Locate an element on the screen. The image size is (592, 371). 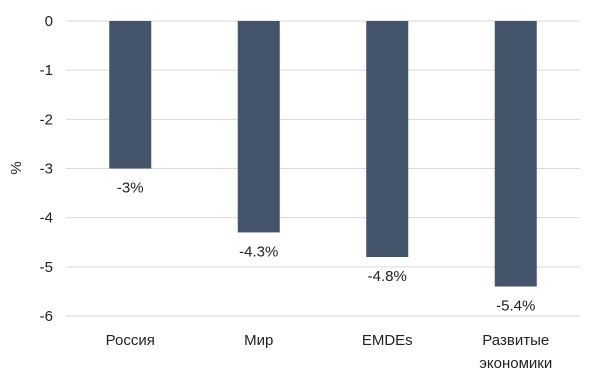
y-tick-label: -1 is located at coordinates (46, 70).